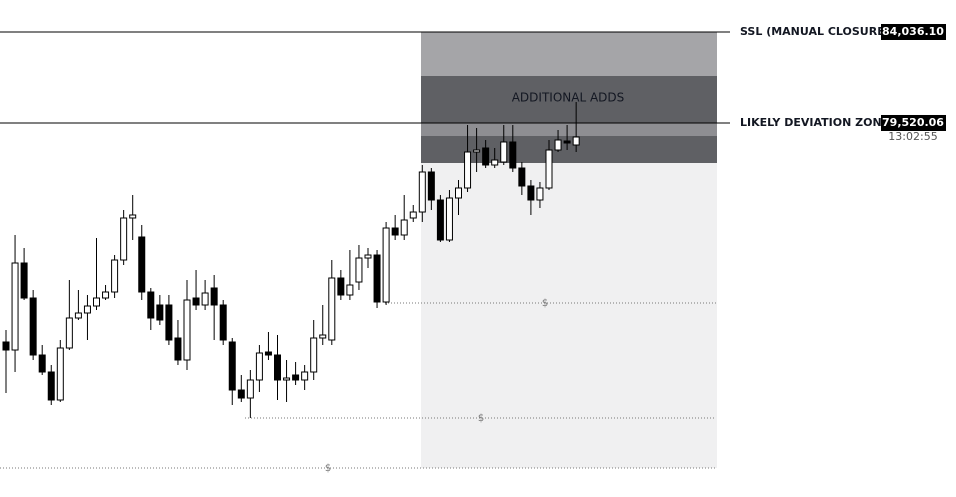  What do you see at coordinates (819, 31) in the screenshot?
I see `price-line-name: SSL (MANUAL CLOSURE) -` at bounding box center [819, 31].